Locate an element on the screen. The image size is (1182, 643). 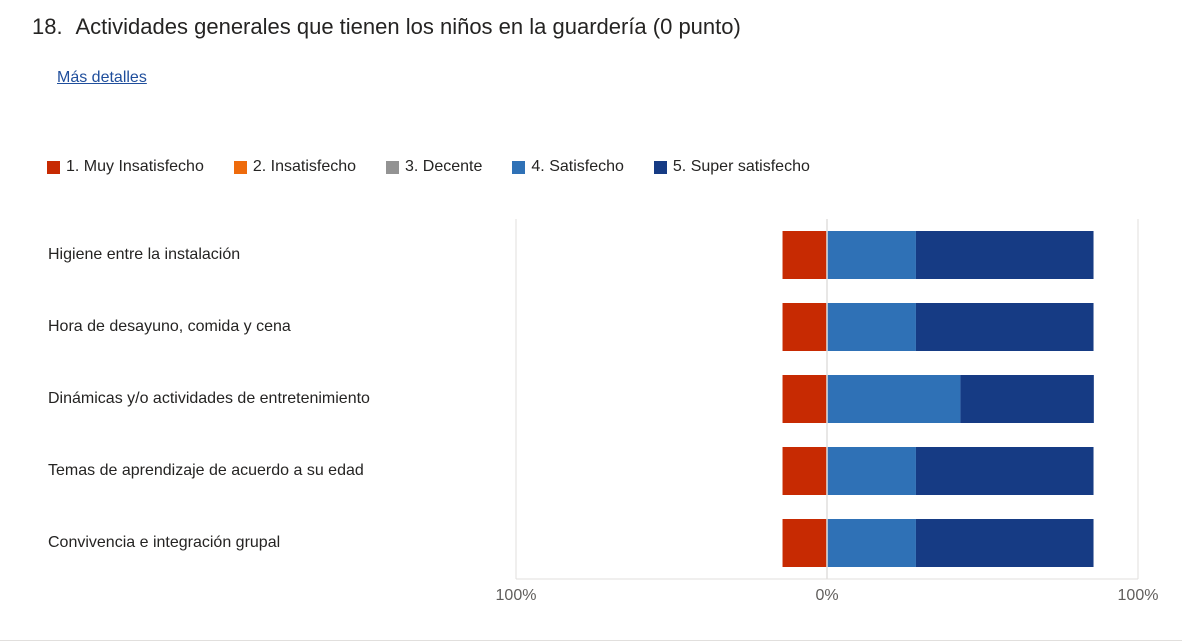
more-details-link: Más detalles is located at coordinates (102, 77).